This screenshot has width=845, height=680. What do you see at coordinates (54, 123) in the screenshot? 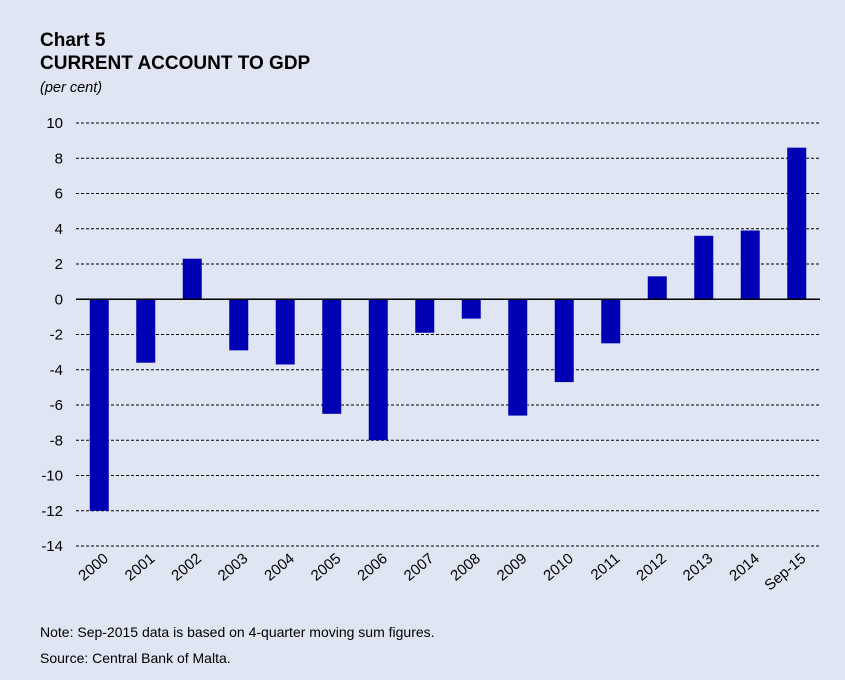
I see `y-tick-label: 10` at bounding box center [54, 123].